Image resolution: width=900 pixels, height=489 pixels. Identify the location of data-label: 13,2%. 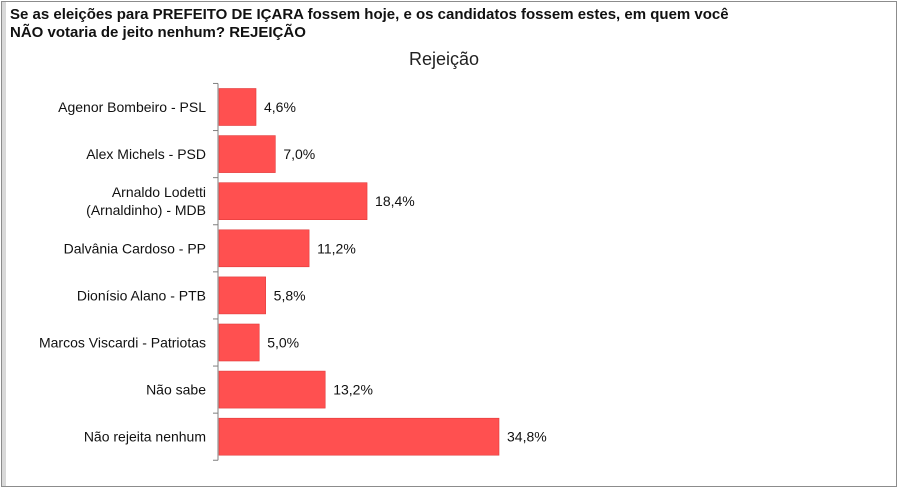
(353, 390).